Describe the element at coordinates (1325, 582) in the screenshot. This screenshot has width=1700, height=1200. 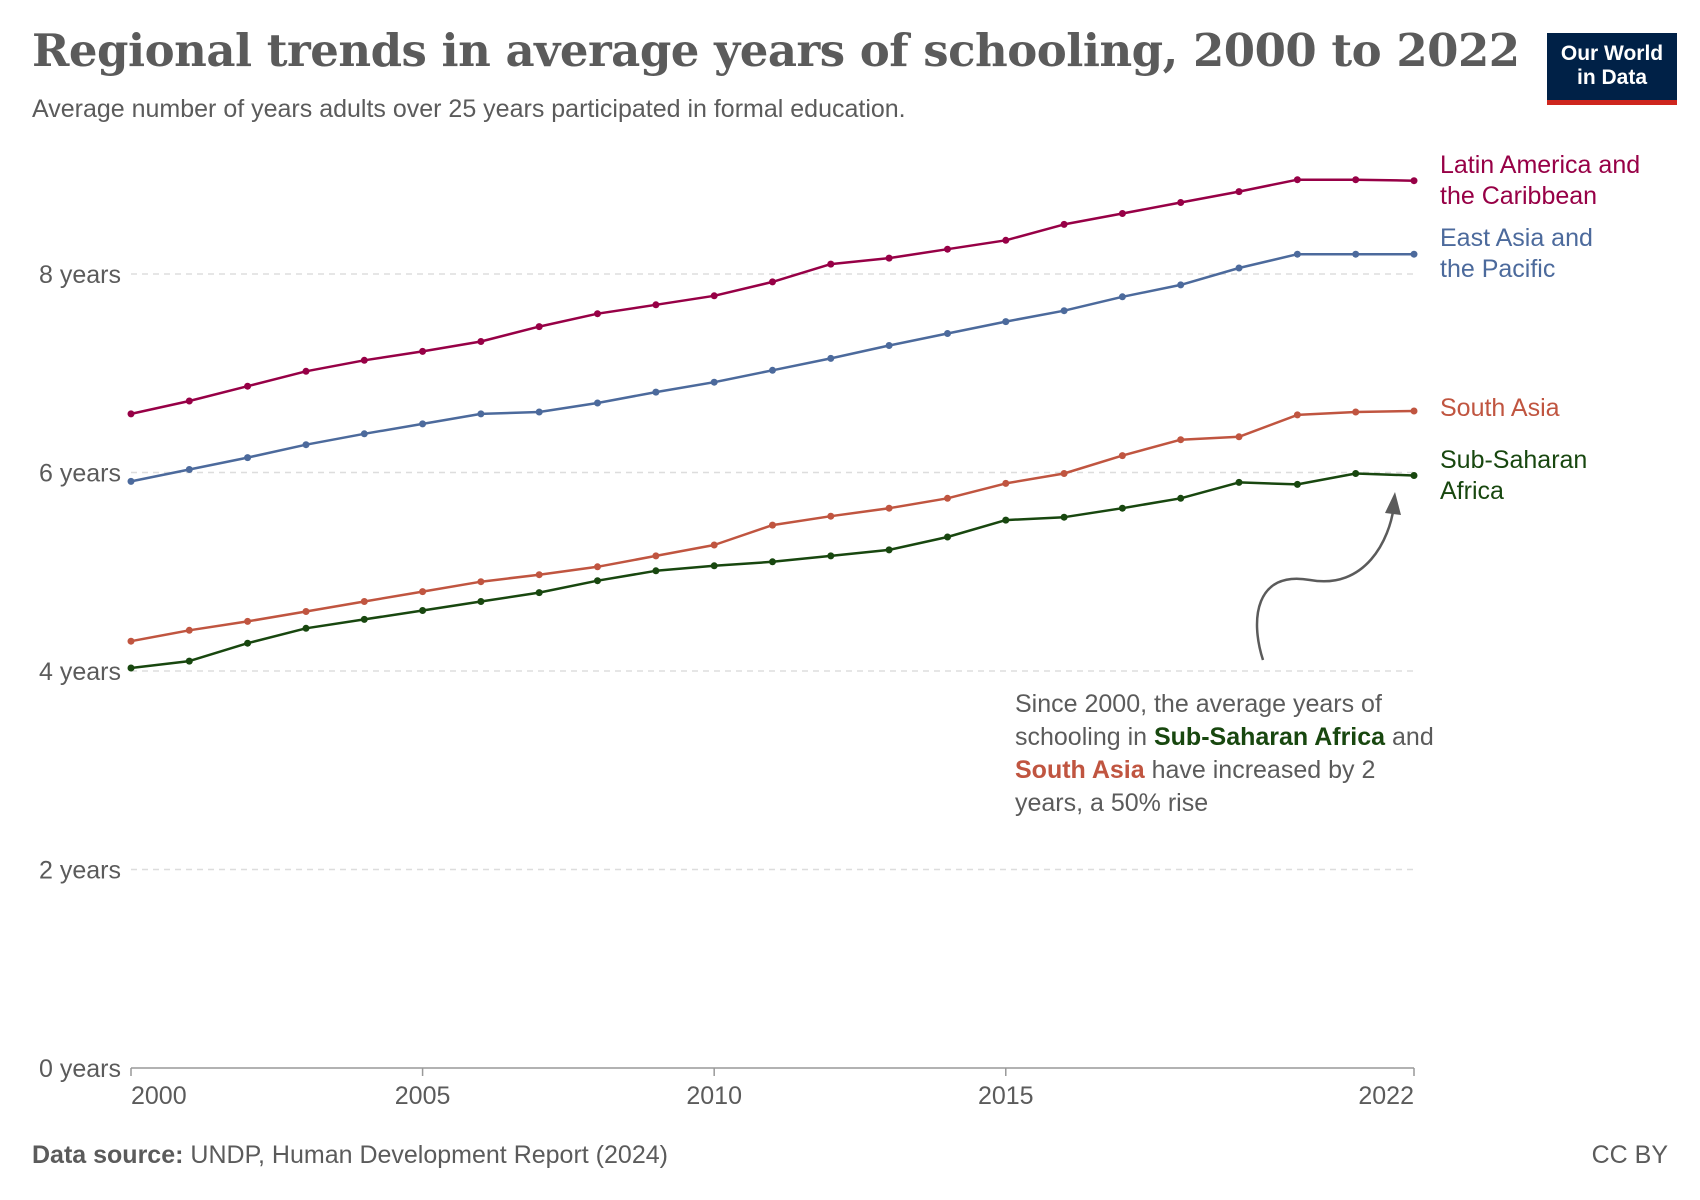
I see `annotation-arrow-path` at that location.